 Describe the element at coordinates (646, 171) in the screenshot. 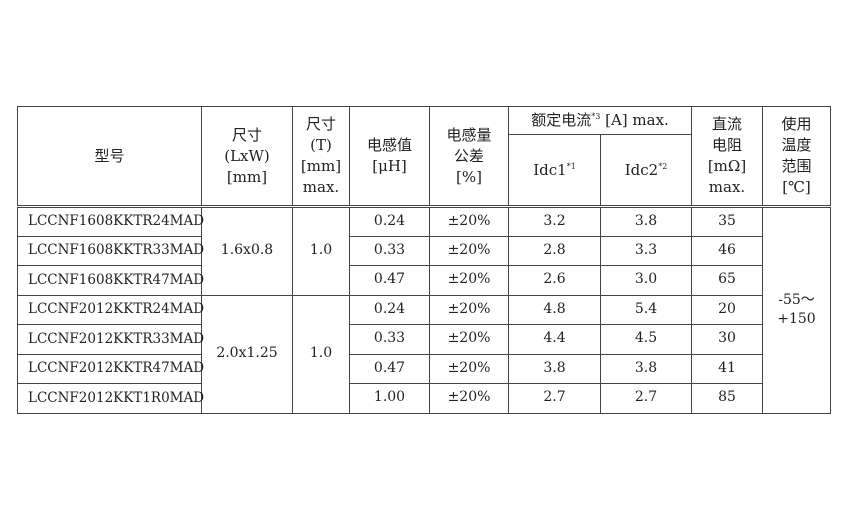

I see `header-idc2: Idc2*2` at that location.